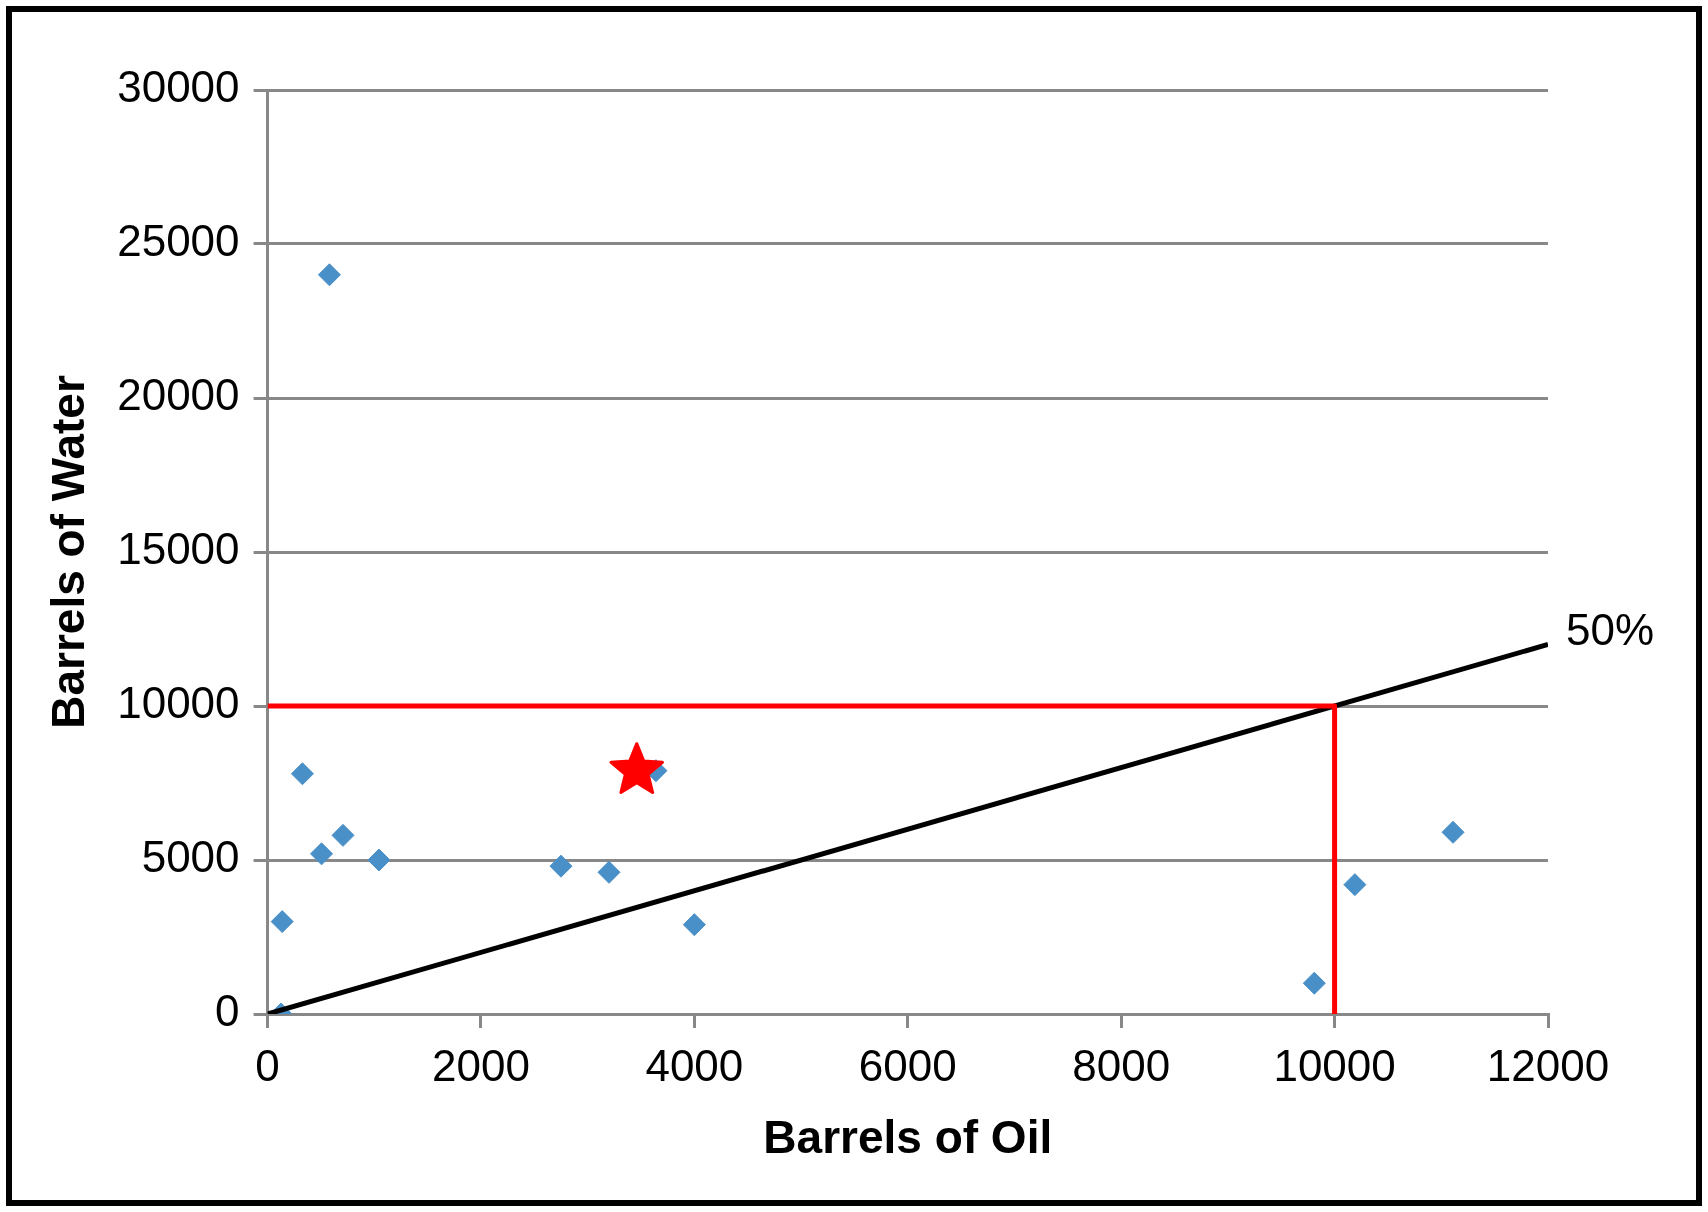  I want to click on x-axis-title: Barrels of Oil, so click(908, 1137).